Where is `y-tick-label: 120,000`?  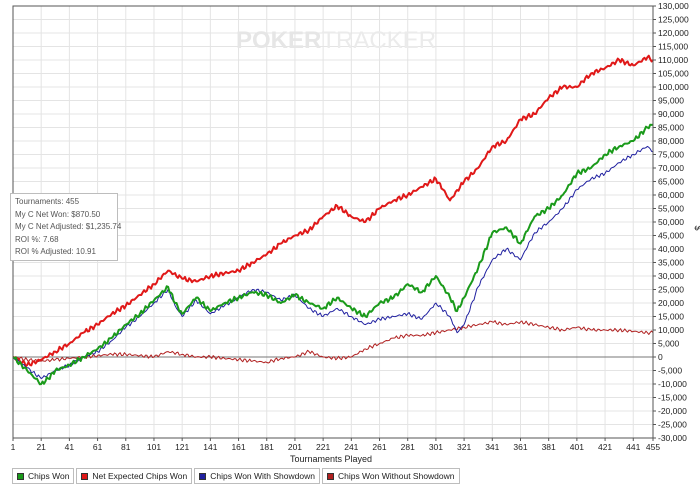 y-tick-label: 120,000 is located at coordinates (673, 33).